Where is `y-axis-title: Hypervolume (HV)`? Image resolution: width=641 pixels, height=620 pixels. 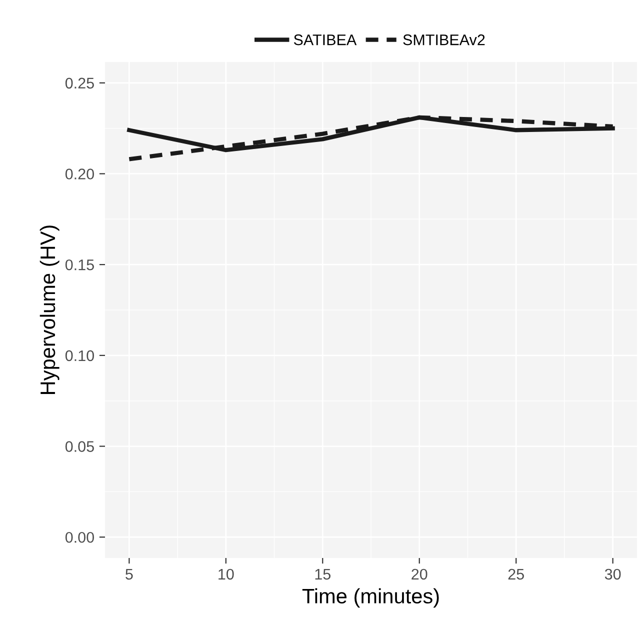 y-axis-title: Hypervolume (HV) is located at coordinates (50, 310).